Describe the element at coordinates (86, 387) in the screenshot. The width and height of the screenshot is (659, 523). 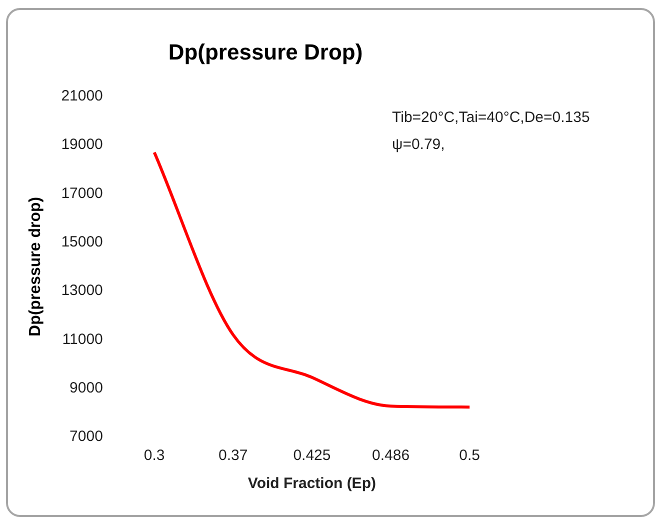
I see `y-tick-label: 9000` at that location.